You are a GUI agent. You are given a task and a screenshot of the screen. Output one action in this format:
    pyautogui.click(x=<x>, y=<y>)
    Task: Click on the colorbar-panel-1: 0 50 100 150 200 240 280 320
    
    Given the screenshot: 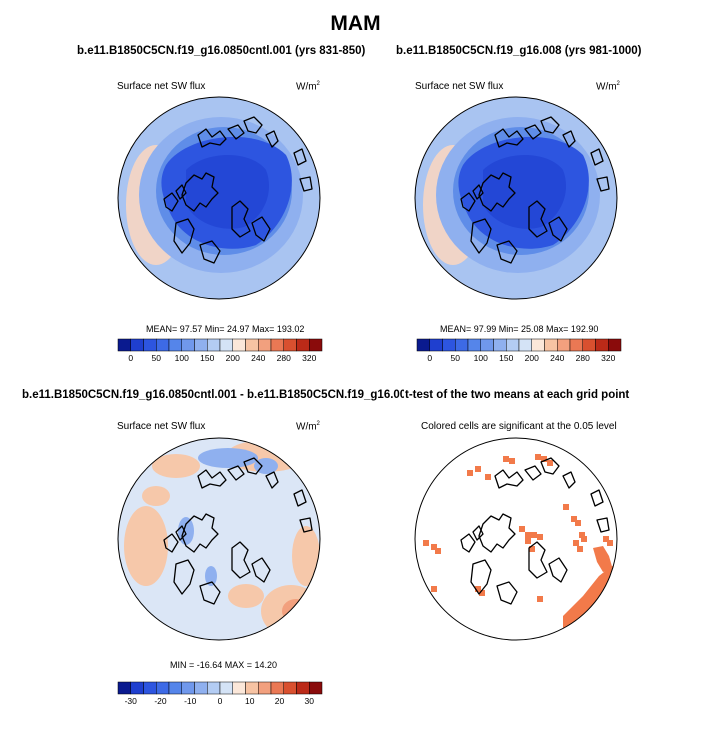 What is the action you would take?
    pyautogui.click(x=220, y=350)
    